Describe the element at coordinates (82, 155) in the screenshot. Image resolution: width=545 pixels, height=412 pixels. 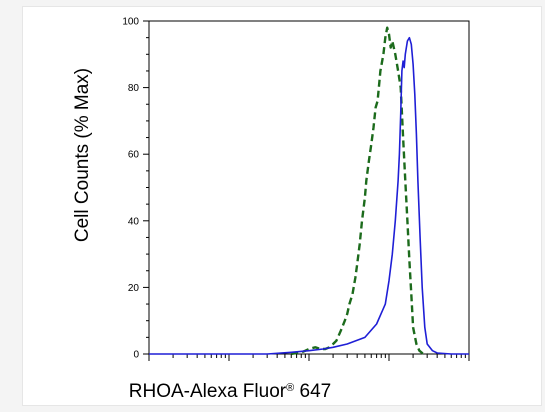
I see `y-axis-title: Cell Counts (% Max)` at that location.